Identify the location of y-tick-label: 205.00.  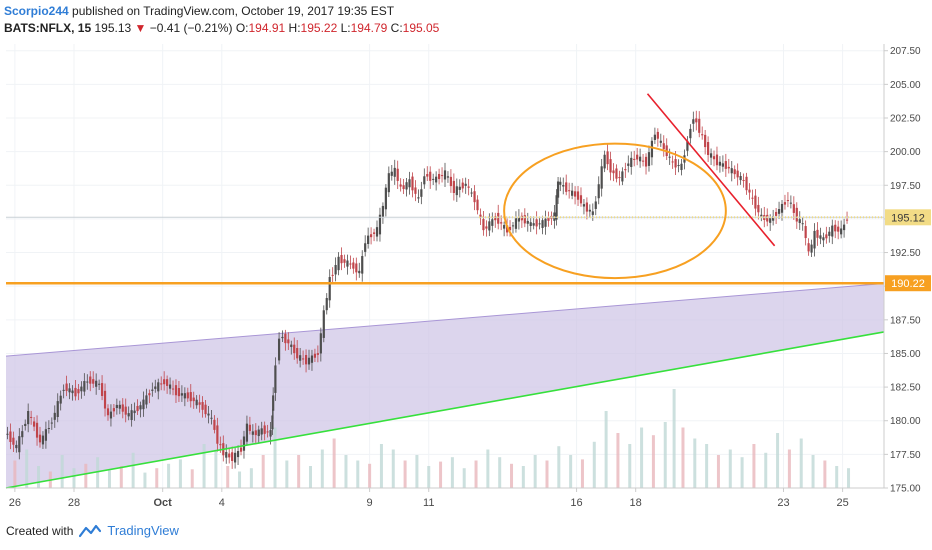
(905, 85).